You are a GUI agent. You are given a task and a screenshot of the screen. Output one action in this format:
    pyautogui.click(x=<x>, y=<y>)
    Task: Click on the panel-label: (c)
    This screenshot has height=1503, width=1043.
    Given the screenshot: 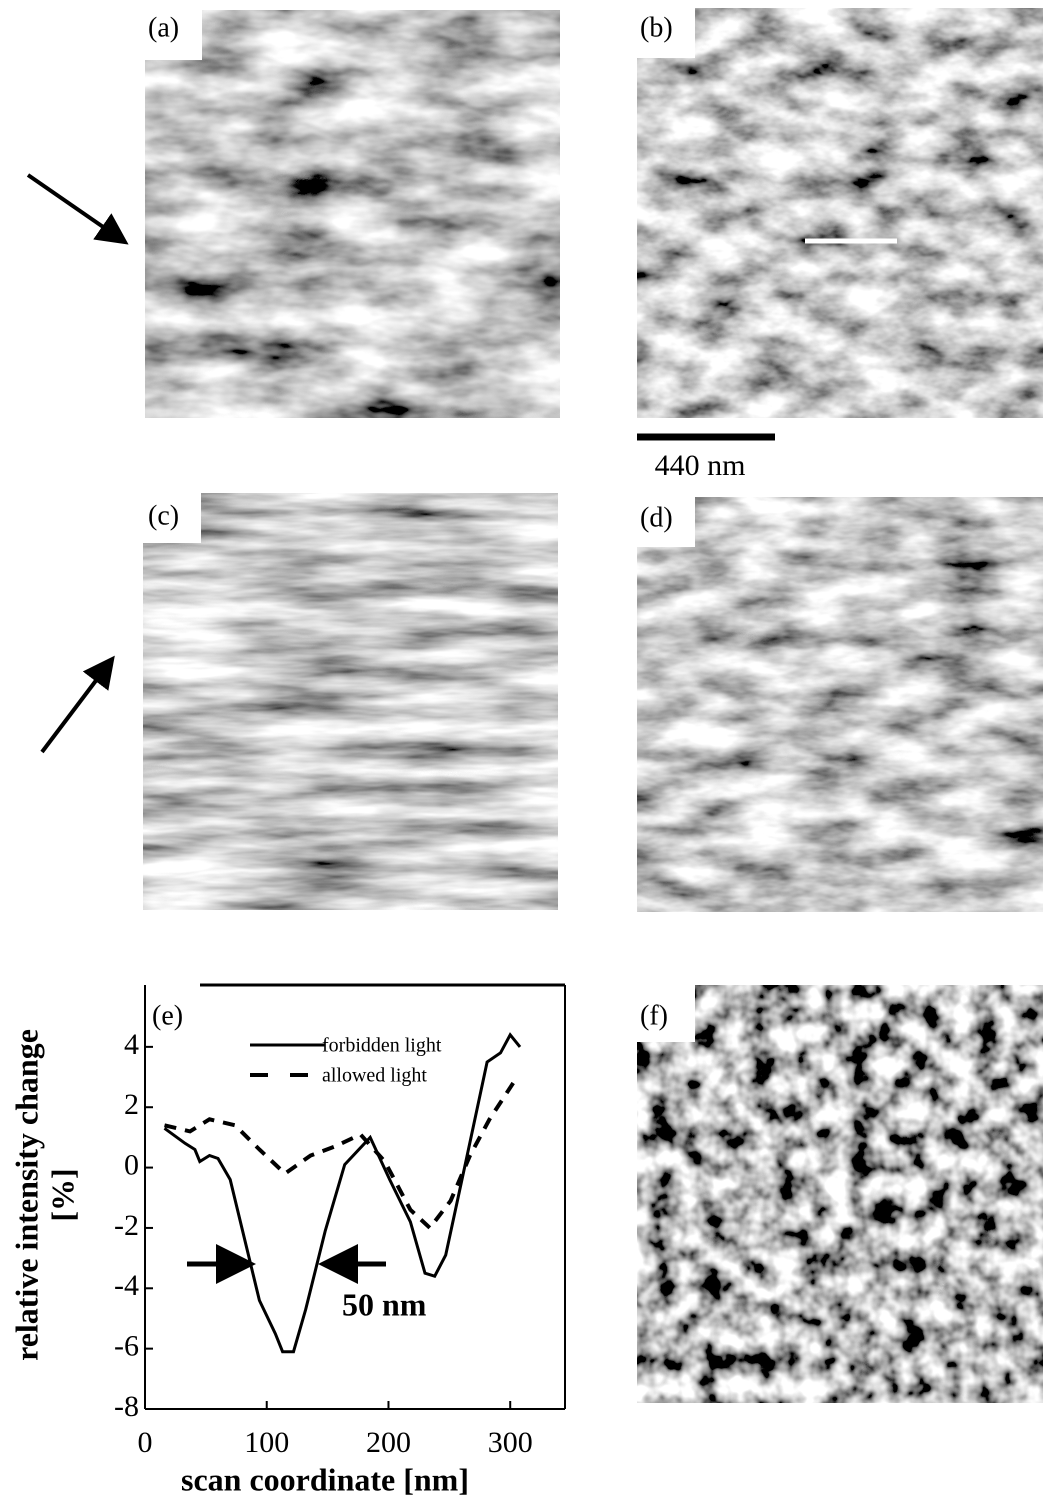 What is the action you would take?
    pyautogui.click(x=163, y=515)
    